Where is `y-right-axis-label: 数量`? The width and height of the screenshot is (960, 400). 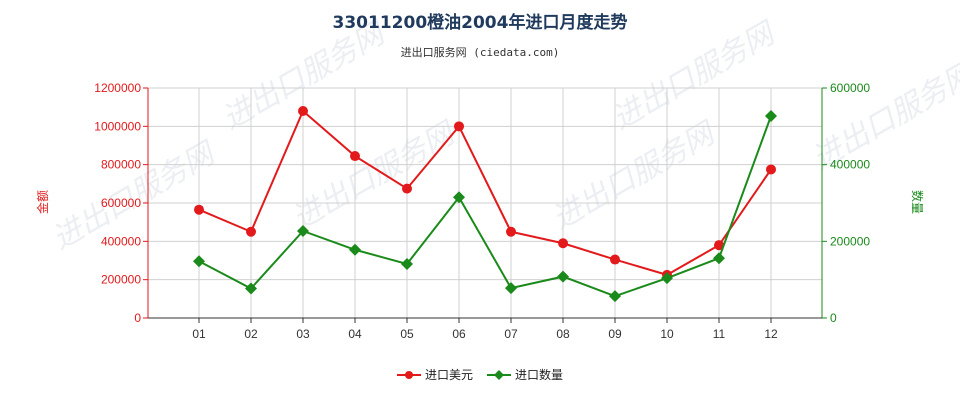
y-right-axis-label: 数量 is located at coordinates (917, 202).